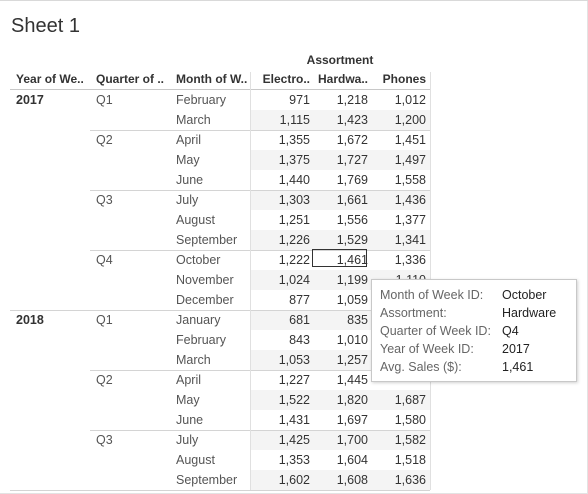 The width and height of the screenshot is (588, 494). What do you see at coordinates (30, 320) in the screenshot?
I see `year-label: 2018` at bounding box center [30, 320].